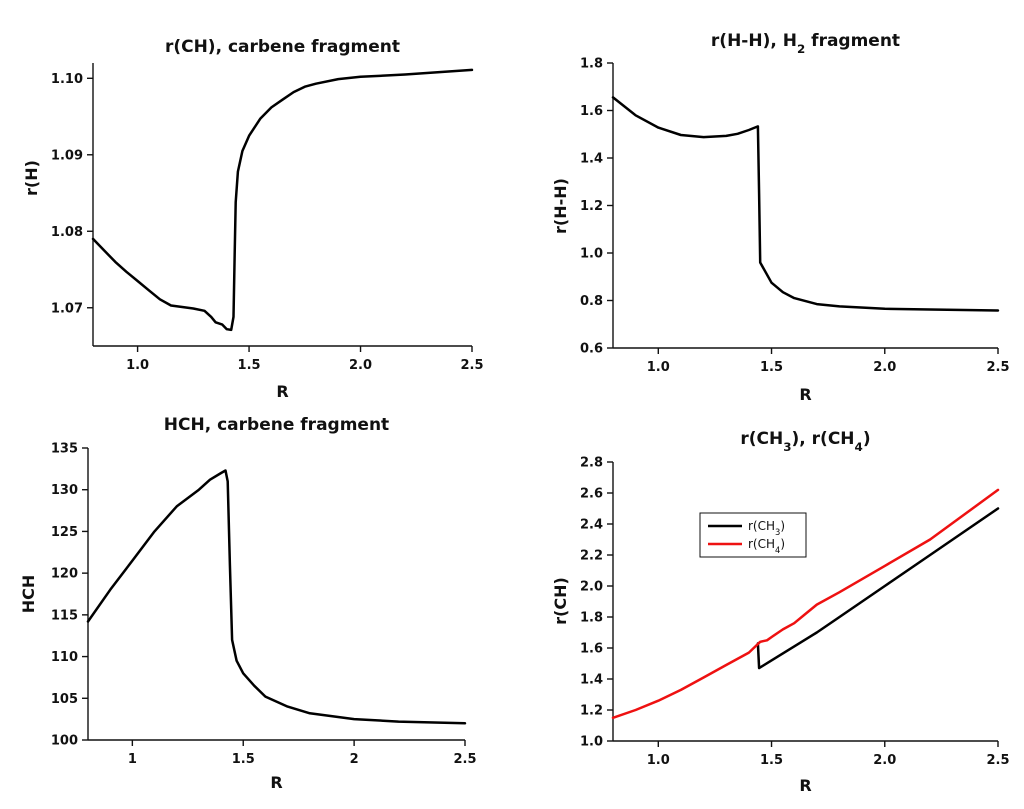  What do you see at coordinates (67, 232) in the screenshot?
I see `y-tick-label: 1.08` at bounding box center [67, 232].